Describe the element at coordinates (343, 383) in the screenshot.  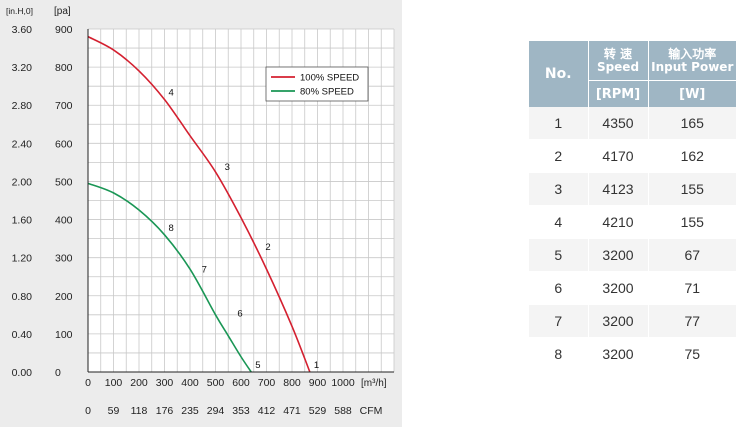
I see `x-tick-label: 1000` at that location.